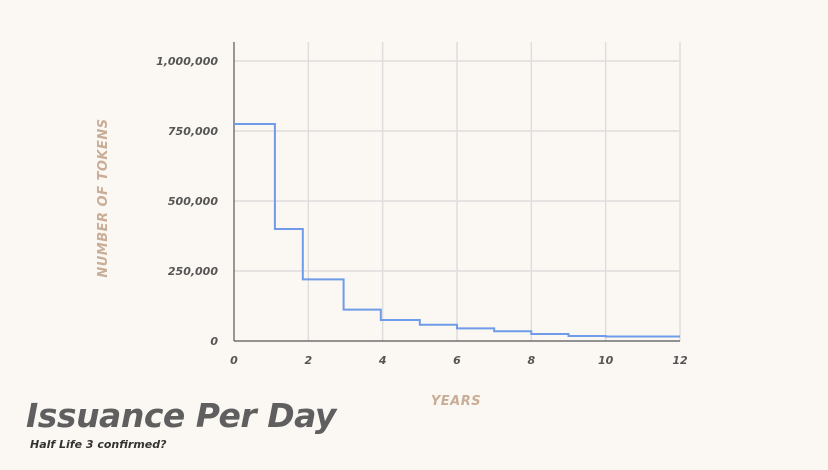 The height and width of the screenshot is (470, 828). I want to click on x-axis-title: YEARS, so click(456, 401).